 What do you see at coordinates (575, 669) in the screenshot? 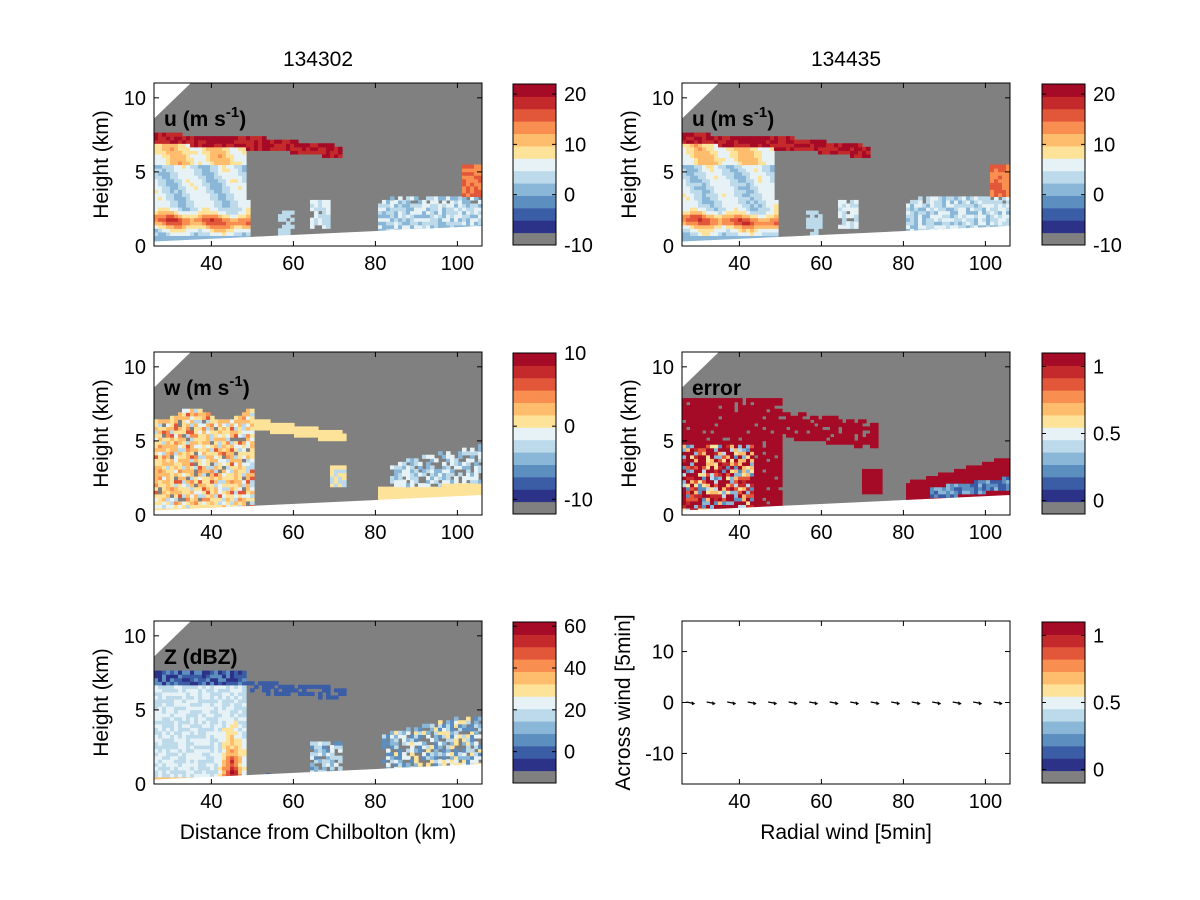
I see `colorbar-tick-label: 40` at bounding box center [575, 669].